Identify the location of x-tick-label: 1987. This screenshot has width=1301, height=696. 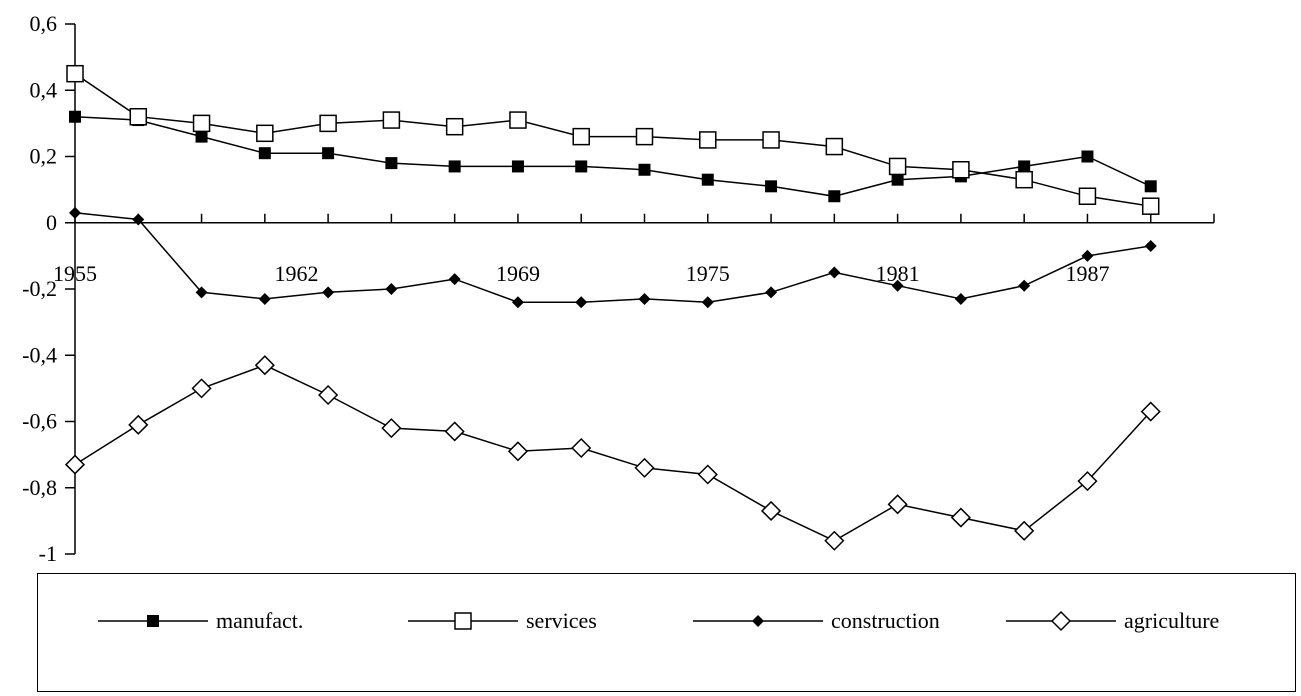
(1087, 273).